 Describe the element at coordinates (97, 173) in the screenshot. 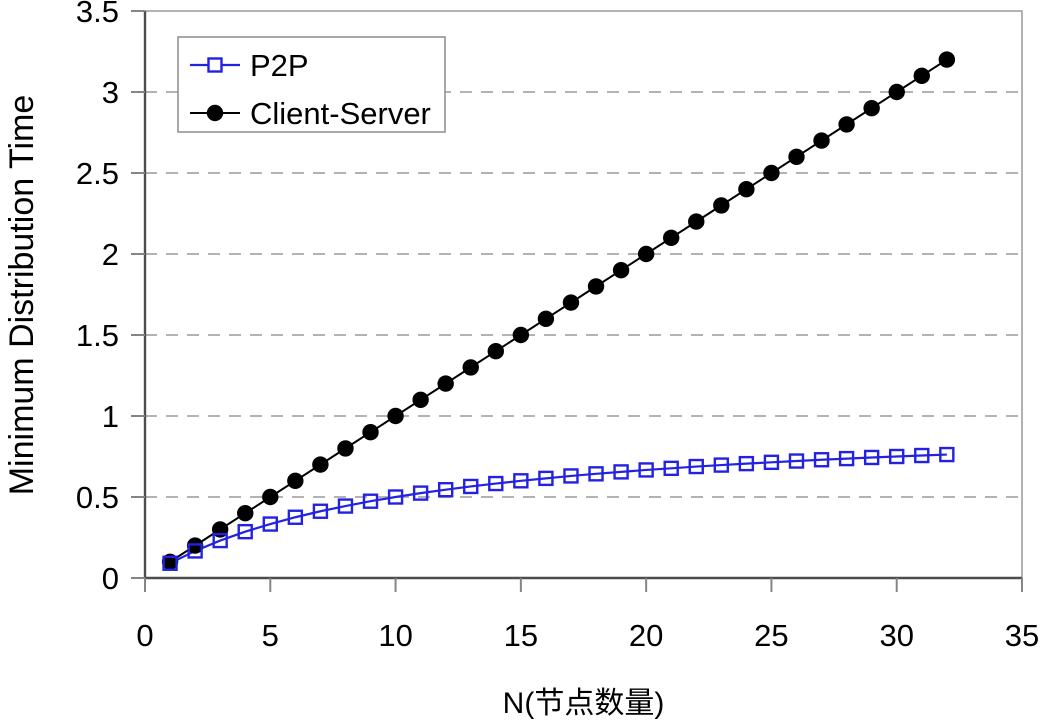

I see `y-tick-label-2.5: 2.5` at that location.